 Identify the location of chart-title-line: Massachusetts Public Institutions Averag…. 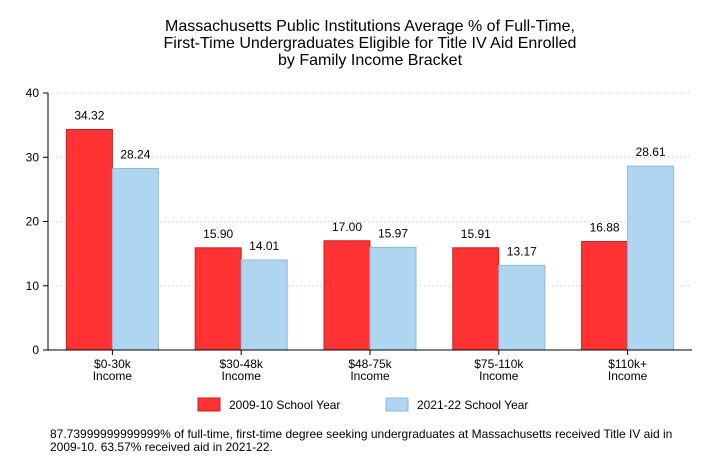
(370, 26).